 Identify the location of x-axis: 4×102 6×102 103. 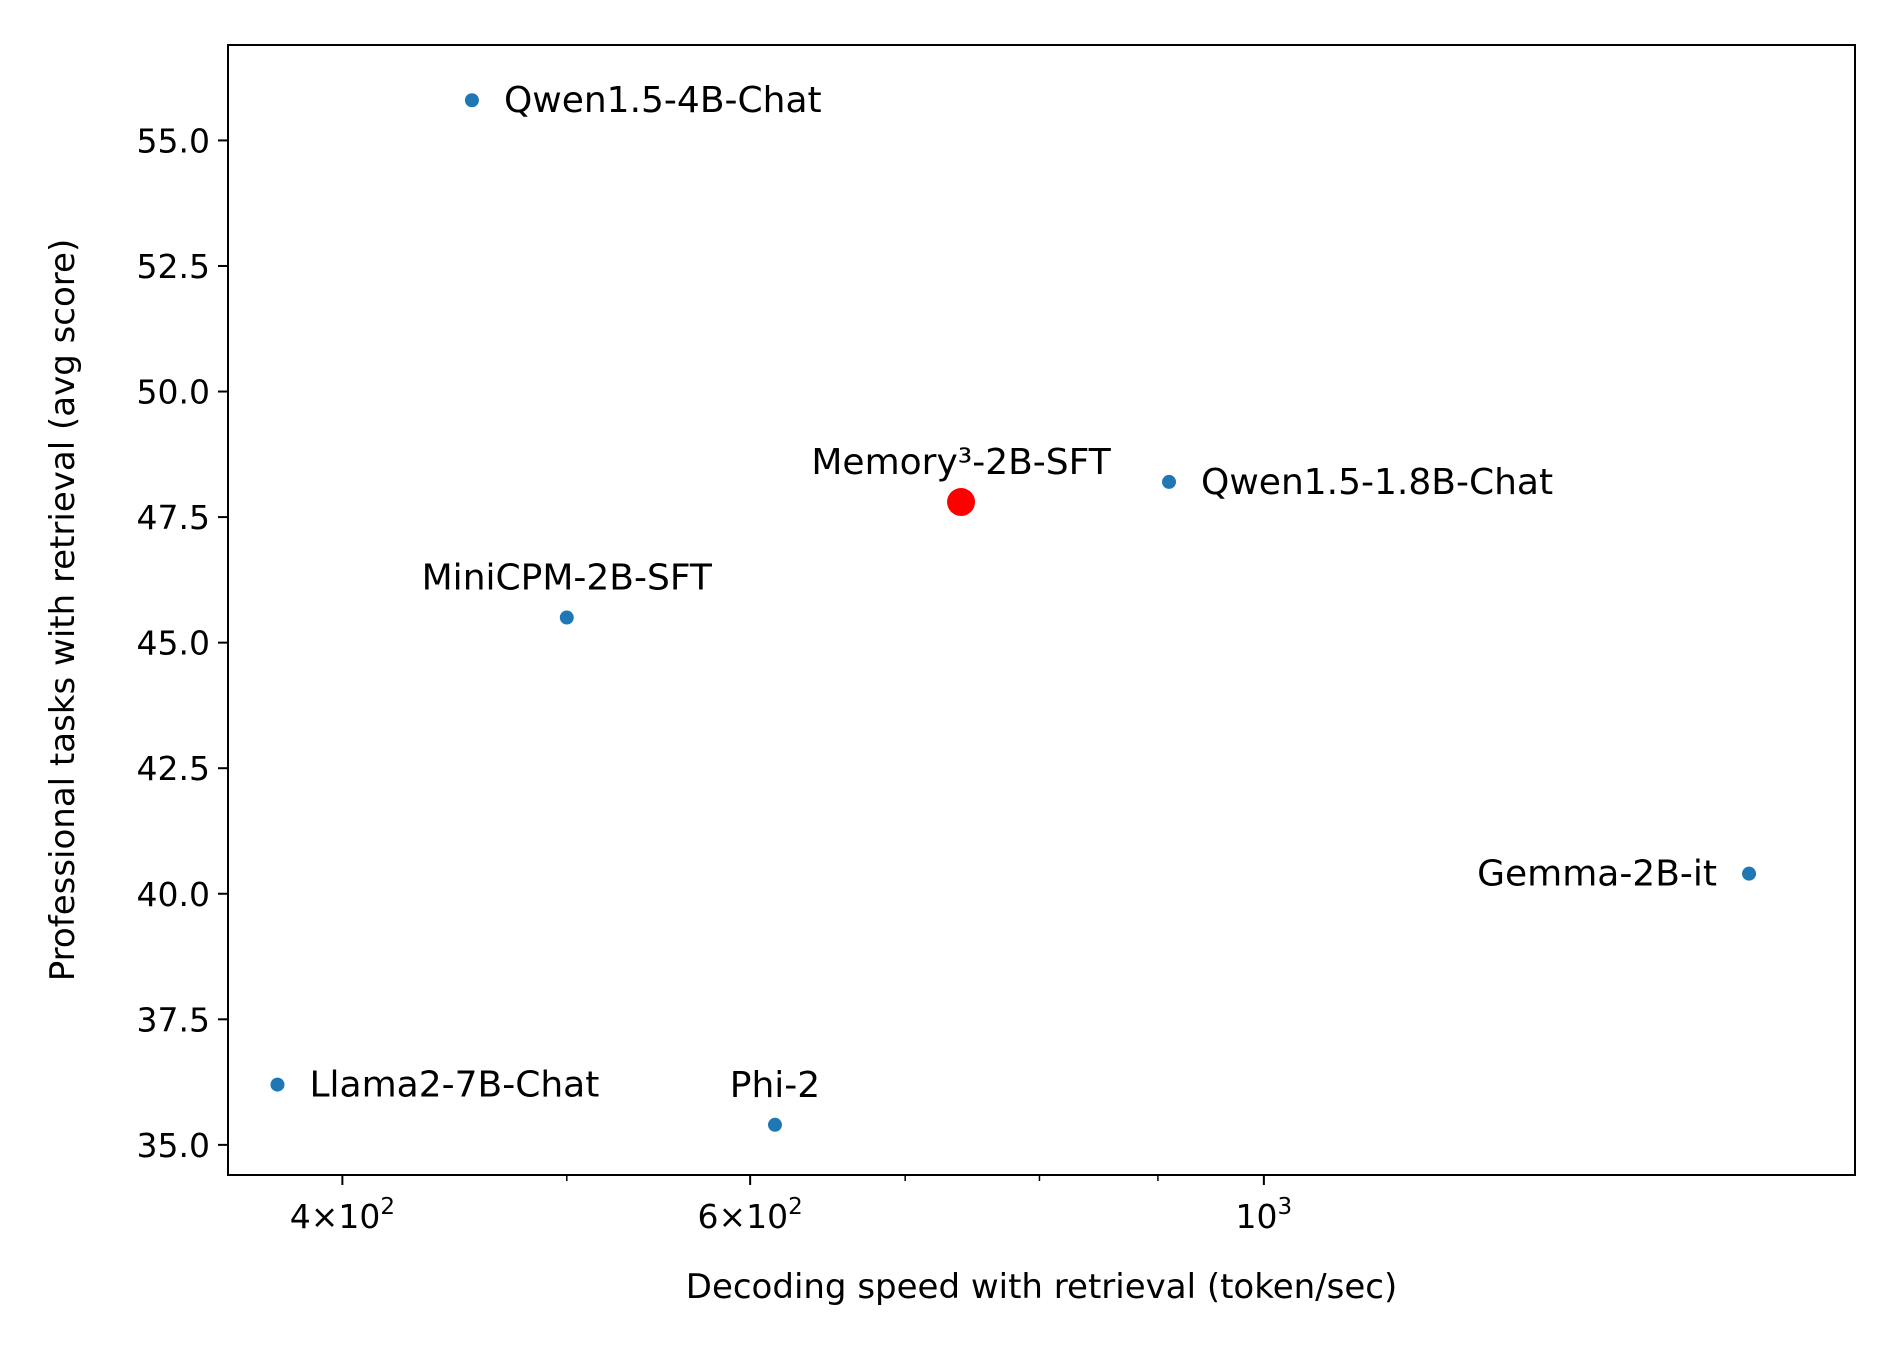
(791, 1205).